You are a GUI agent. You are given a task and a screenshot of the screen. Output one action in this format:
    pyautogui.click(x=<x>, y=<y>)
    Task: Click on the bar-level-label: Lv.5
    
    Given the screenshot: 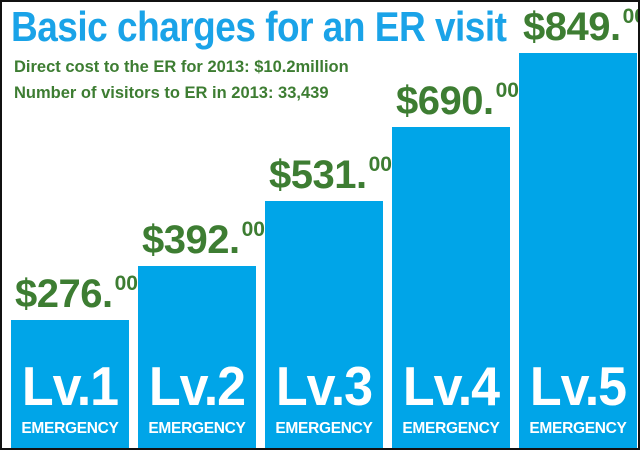 What is the action you would take?
    pyautogui.click(x=578, y=387)
    